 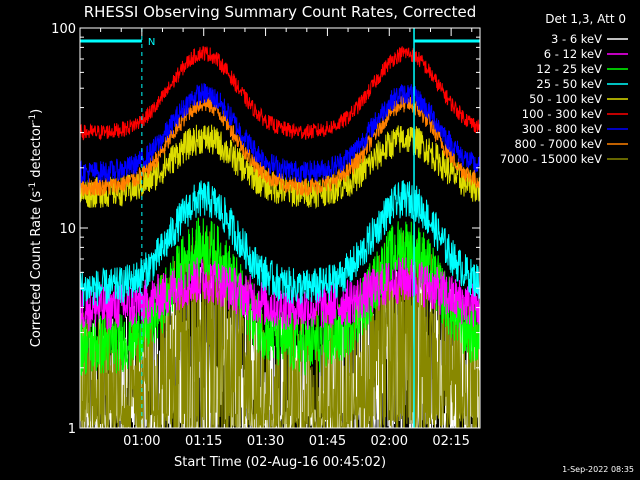 What do you see at coordinates (585, 19) in the screenshot?
I see `legend-header: Det 1,3, Att 0` at bounding box center [585, 19].